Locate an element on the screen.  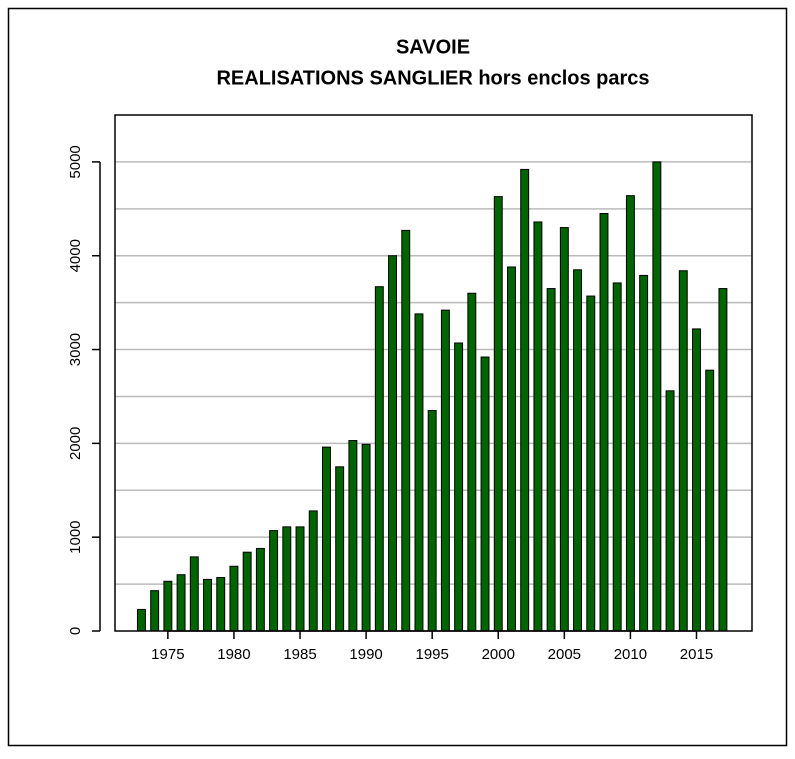
y-tick-label: 5000 is located at coordinates (75, 161).